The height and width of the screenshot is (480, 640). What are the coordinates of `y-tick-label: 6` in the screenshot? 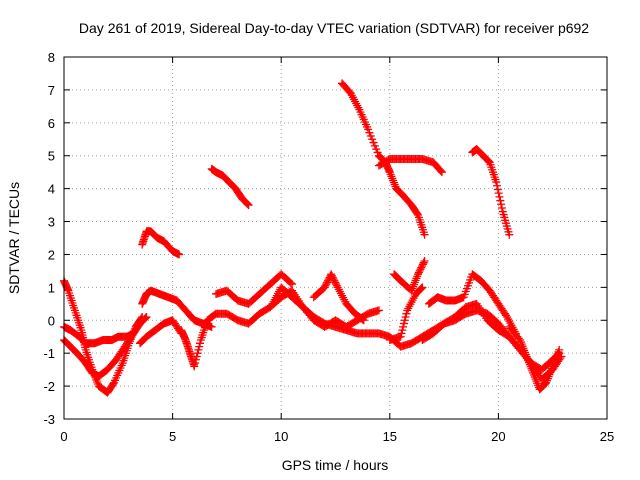 It's located at (51, 123).